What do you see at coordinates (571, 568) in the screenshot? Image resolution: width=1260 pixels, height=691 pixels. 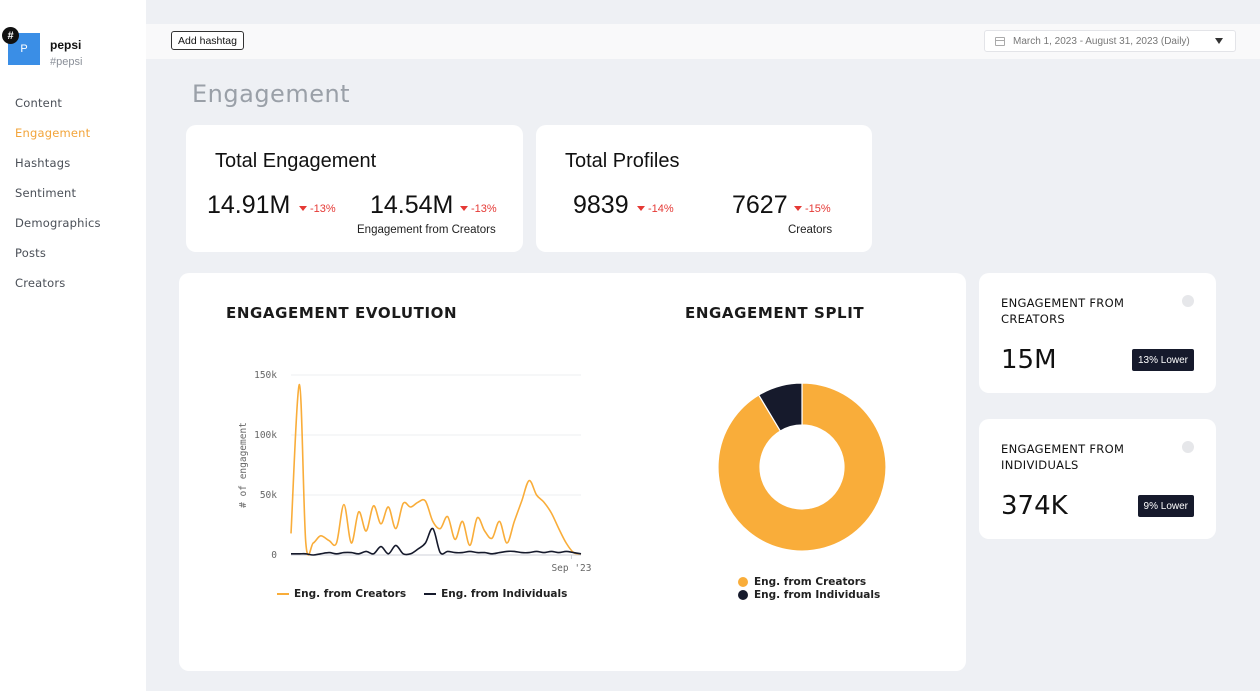 I see `x-tick-label: Sep '23` at bounding box center [571, 568].